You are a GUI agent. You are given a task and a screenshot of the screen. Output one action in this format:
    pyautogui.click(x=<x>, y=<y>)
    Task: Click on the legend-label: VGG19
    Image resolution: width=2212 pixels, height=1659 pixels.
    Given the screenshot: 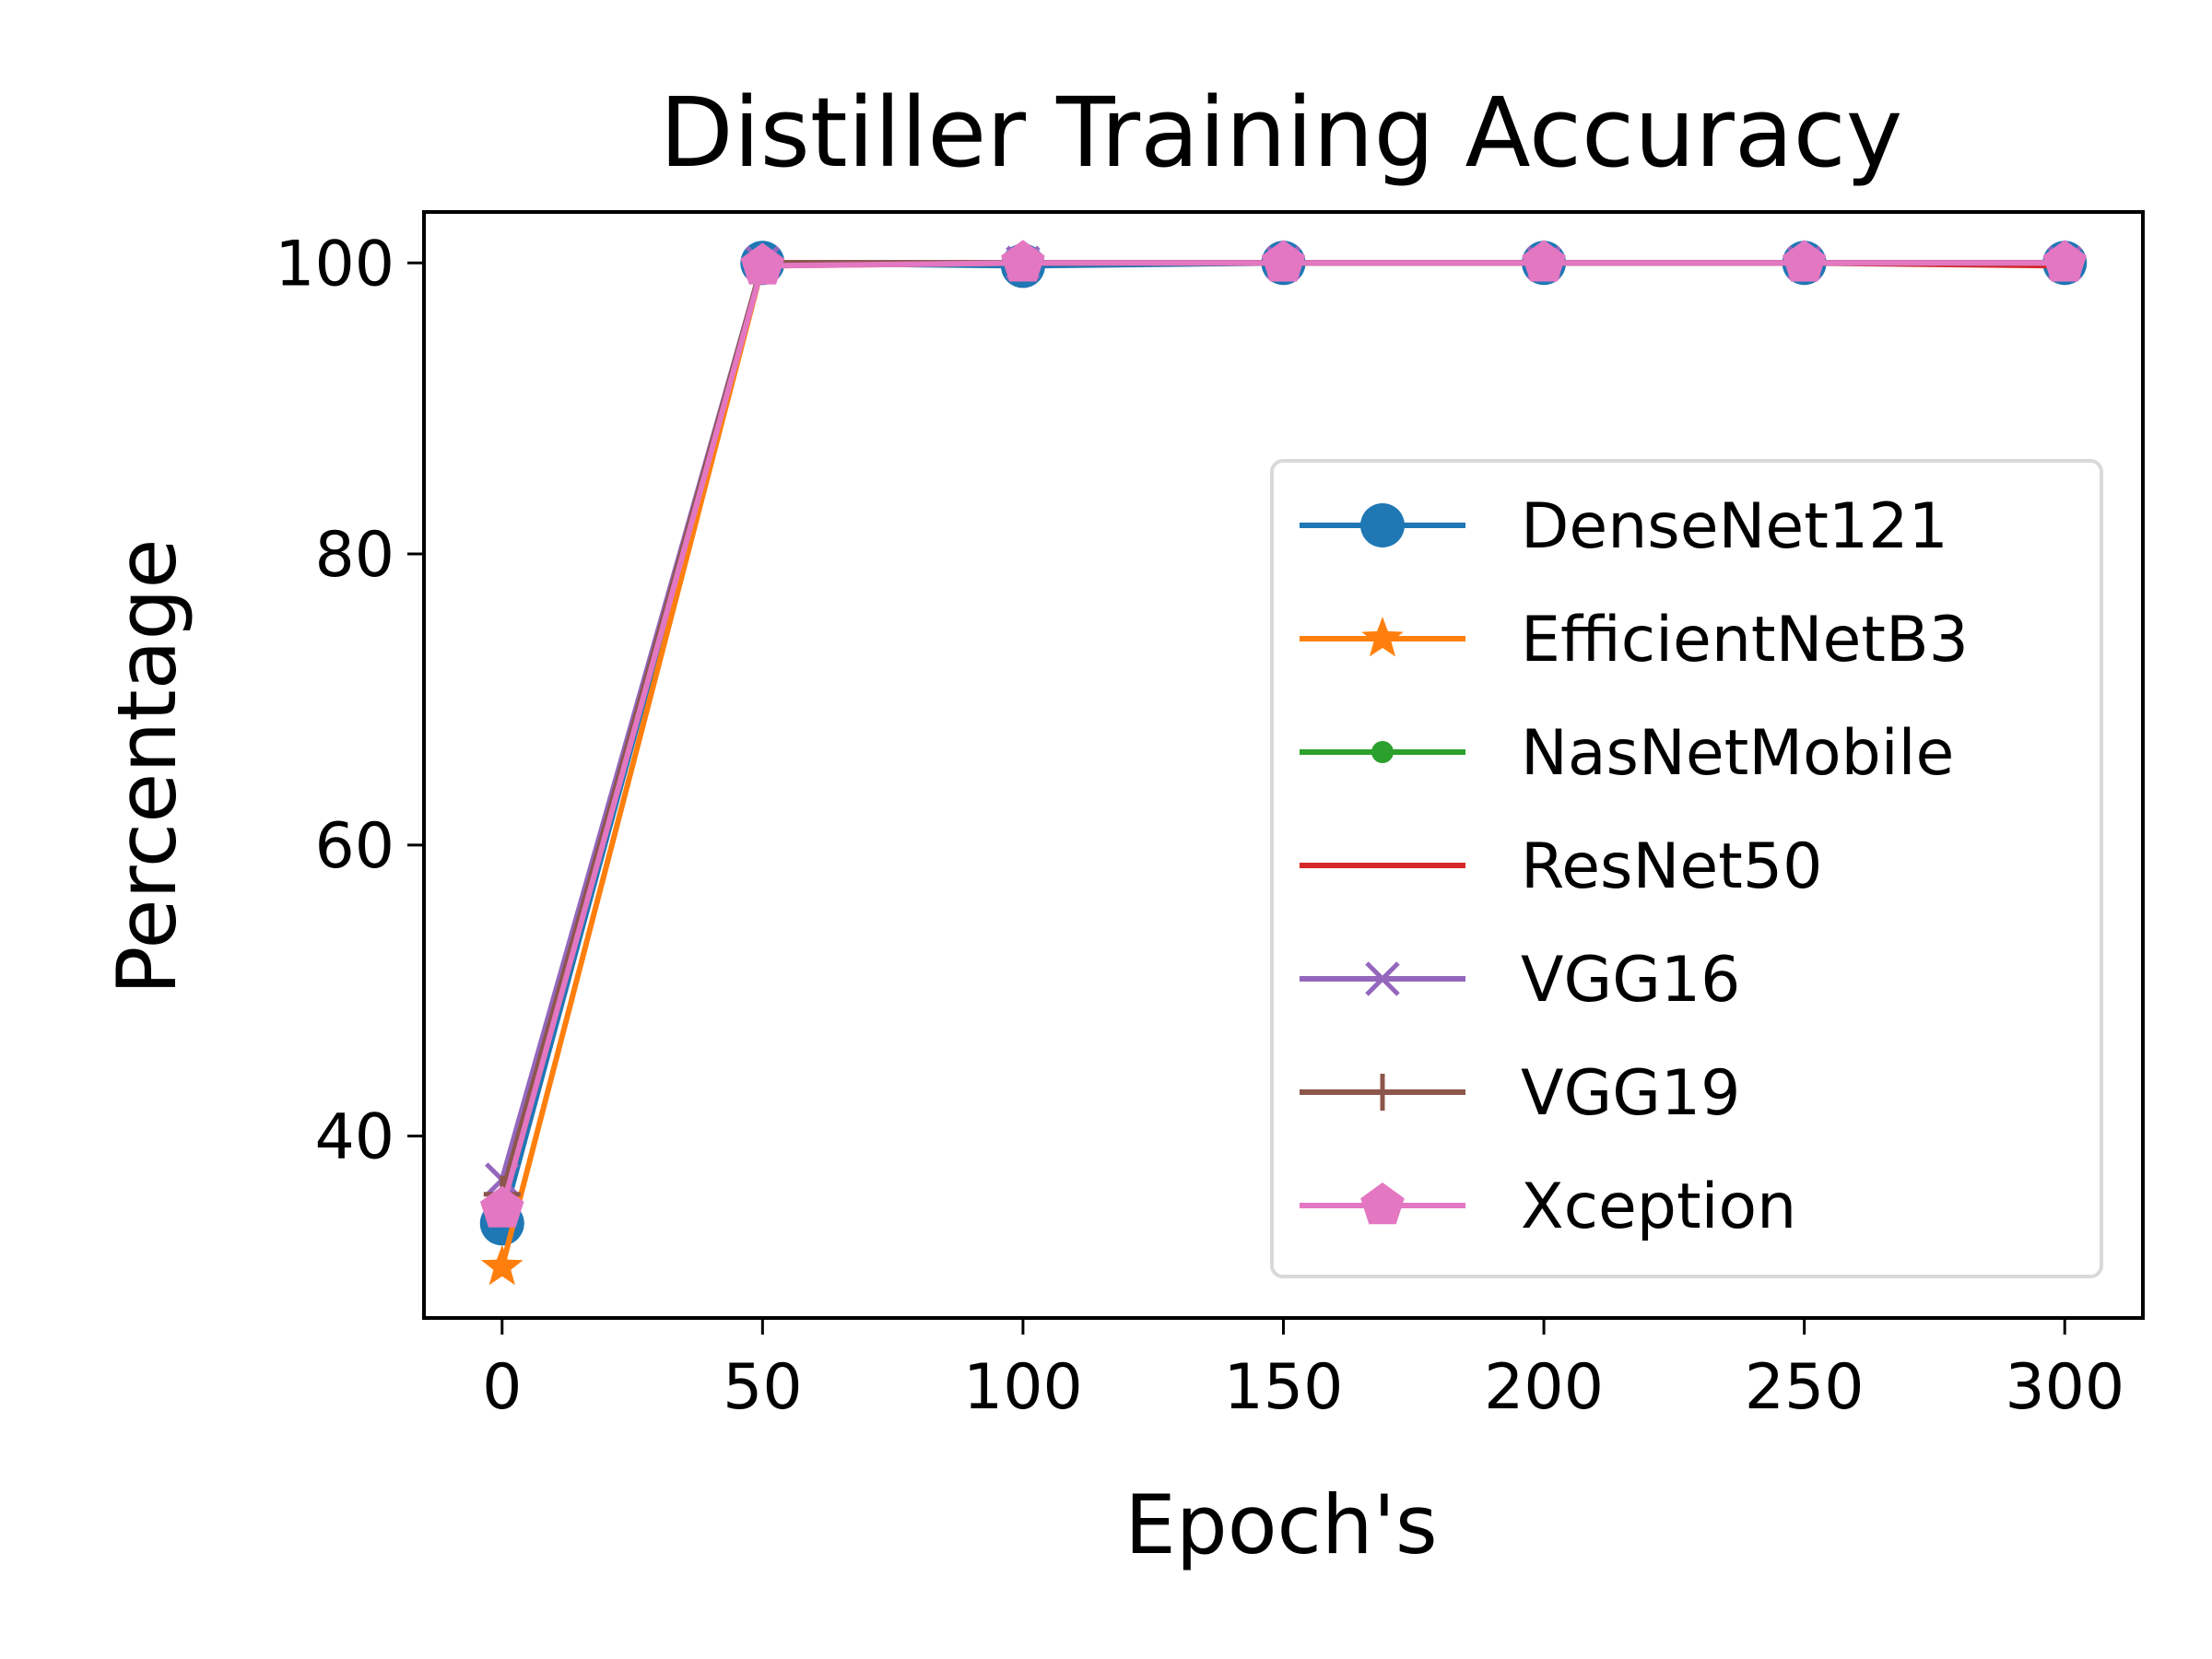 What is the action you would take?
    pyautogui.click(x=1630, y=1093)
    